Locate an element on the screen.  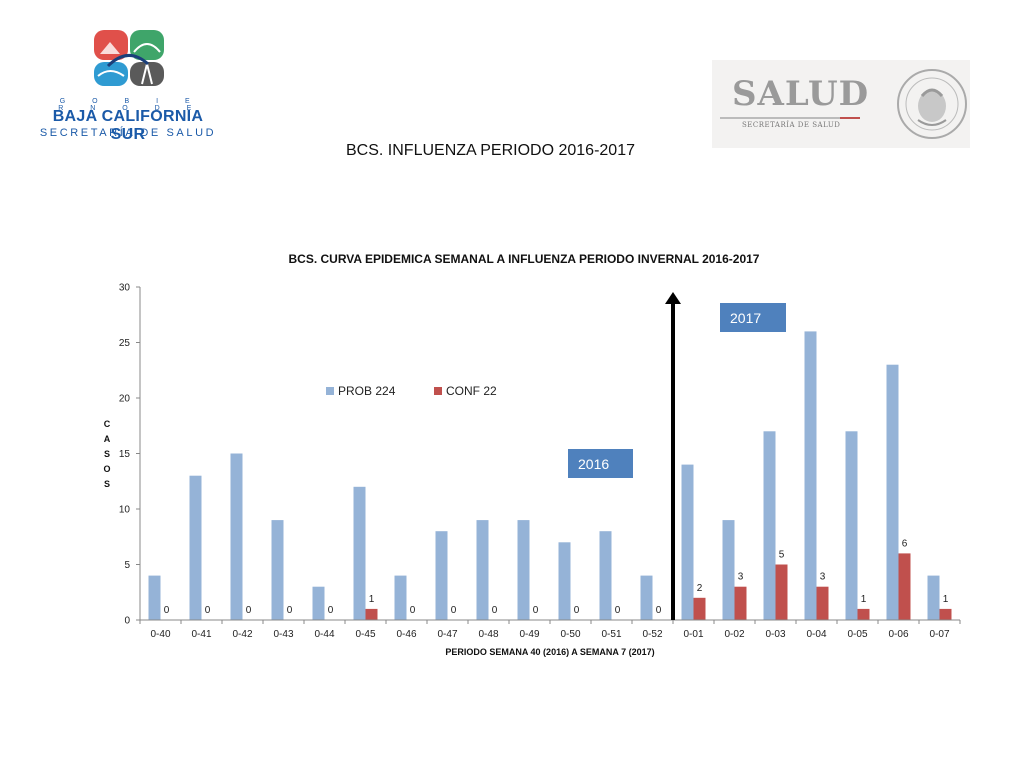
x-tick-label: 0-50 is located at coordinates (570, 634).